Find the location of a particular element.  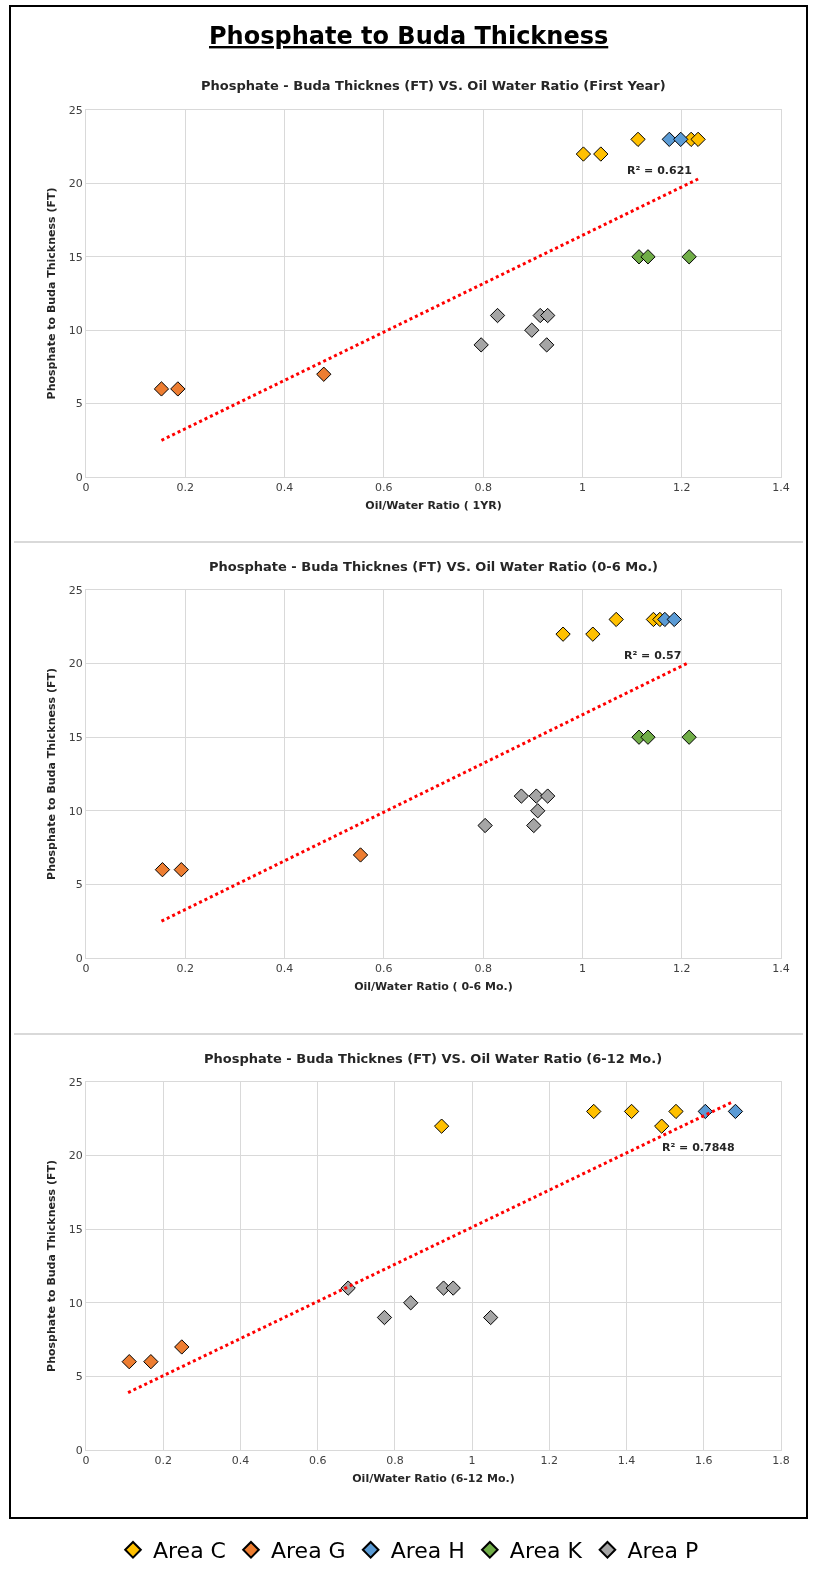

x-axis-title: Oil/Water Ratio ( 1YR) is located at coordinates (433, 506).